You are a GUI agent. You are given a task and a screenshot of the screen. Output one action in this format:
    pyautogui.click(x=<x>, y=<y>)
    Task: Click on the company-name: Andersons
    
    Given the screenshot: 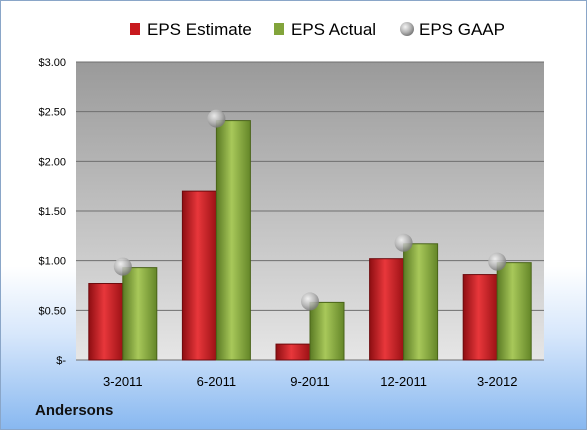 What is the action you would take?
    pyautogui.click(x=74, y=410)
    